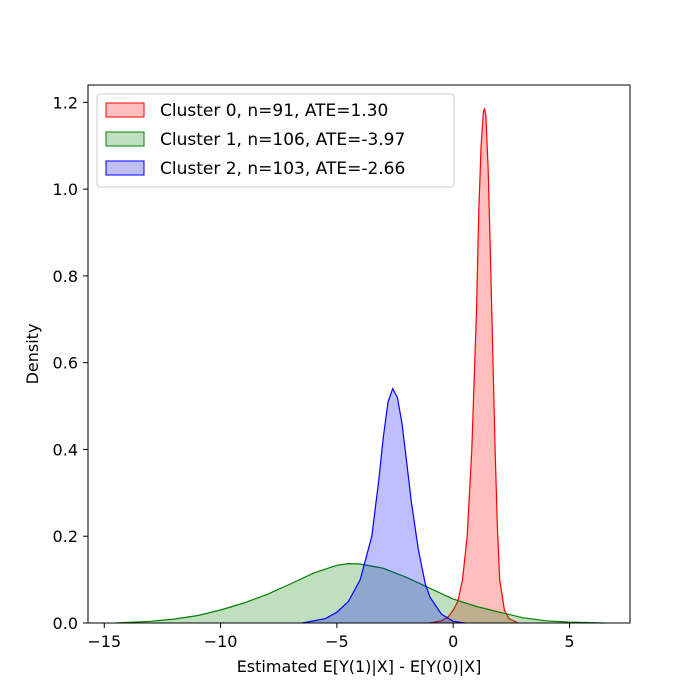 The height and width of the screenshot is (700, 700). What do you see at coordinates (65, 276) in the screenshot?
I see `y-tick-label: 0.8` at bounding box center [65, 276].